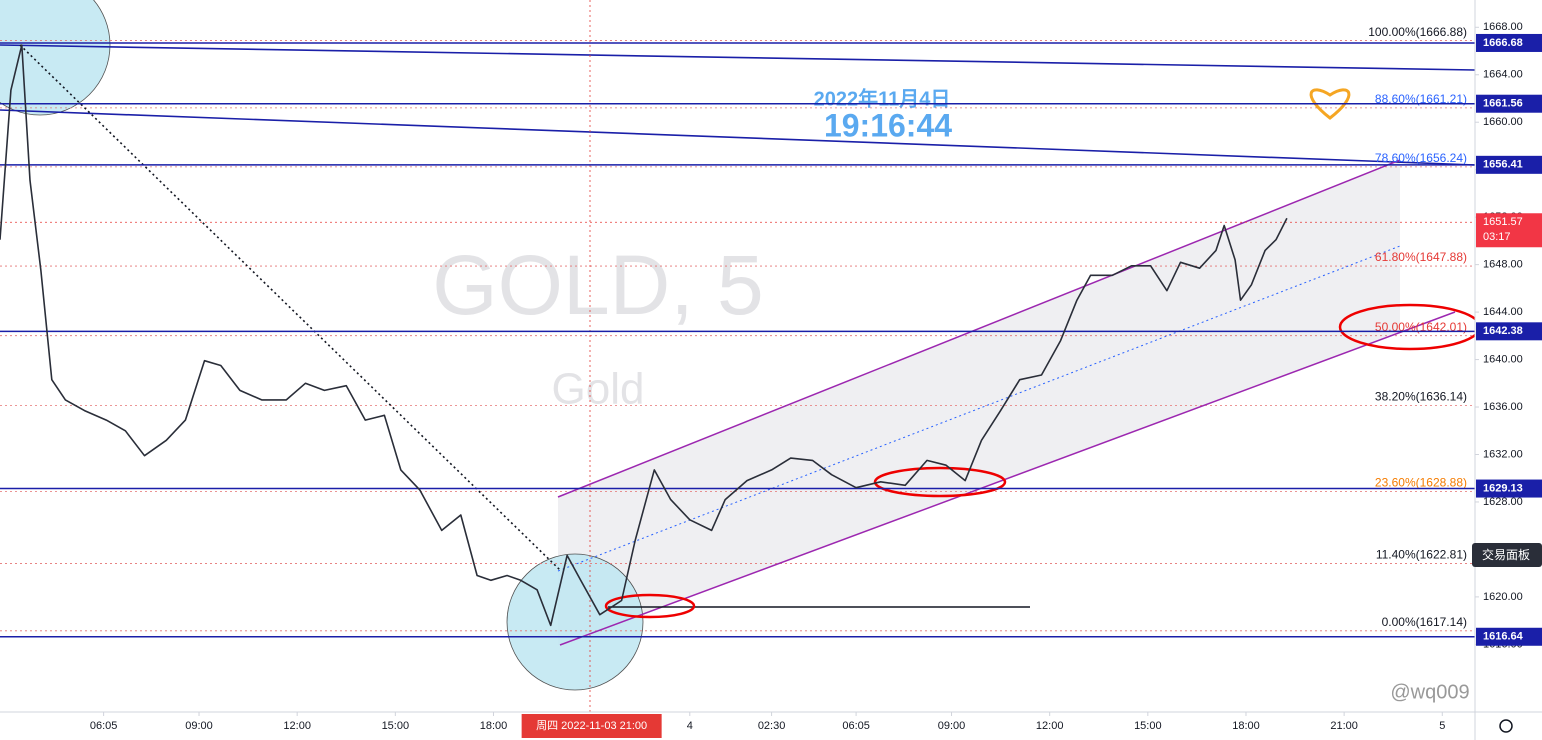  What do you see at coordinates (1503, 312) in the screenshot?
I see `y-tick-label: 1644.00` at bounding box center [1503, 312].